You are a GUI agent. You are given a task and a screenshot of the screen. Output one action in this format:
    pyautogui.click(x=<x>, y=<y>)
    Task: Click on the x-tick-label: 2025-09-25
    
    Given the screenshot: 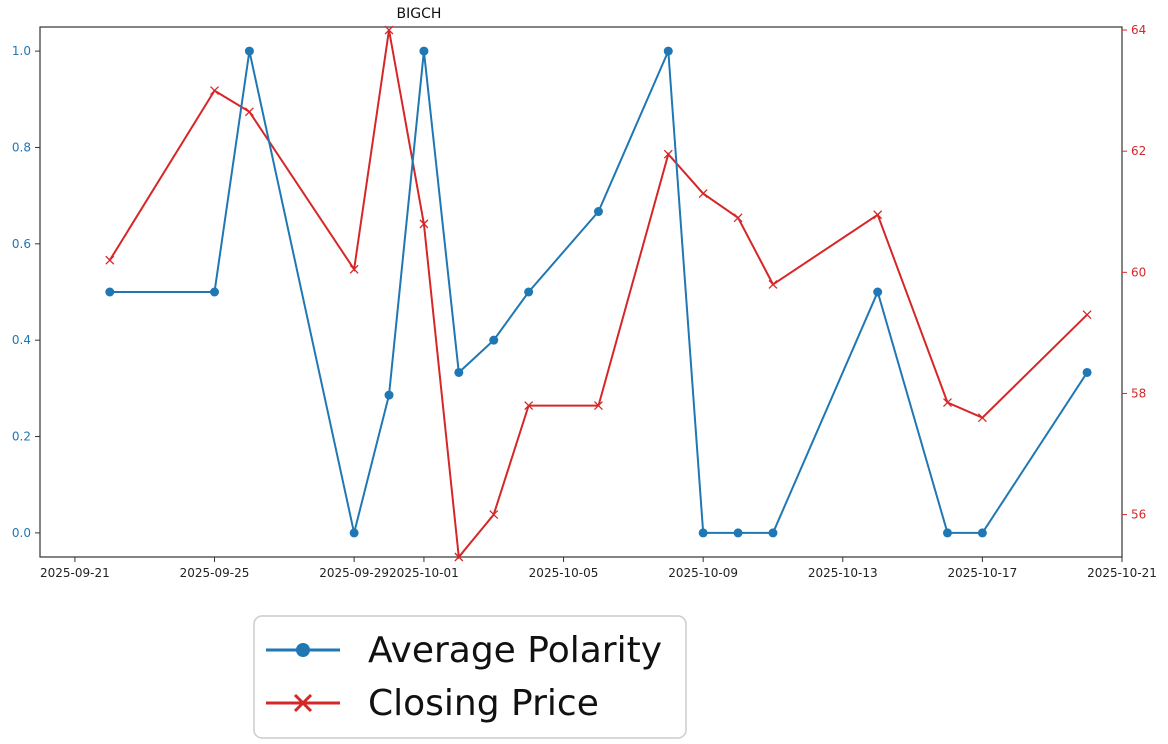 What is the action you would take?
    pyautogui.click(x=215, y=573)
    